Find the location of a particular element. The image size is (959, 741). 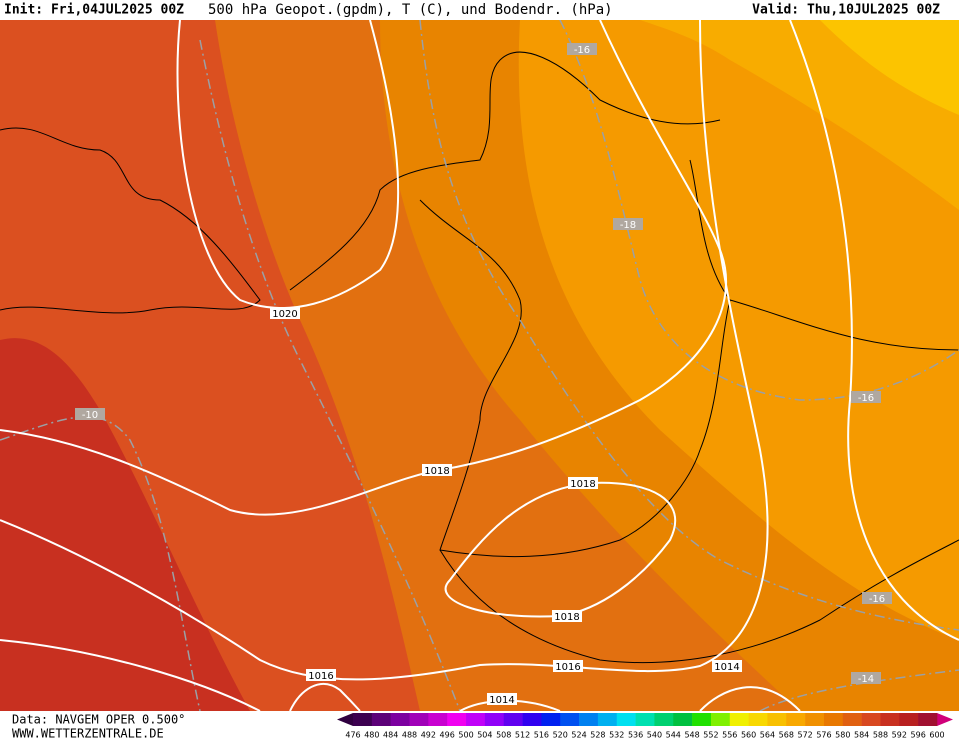

colorbar-label: 488 is located at coordinates (409, 735).